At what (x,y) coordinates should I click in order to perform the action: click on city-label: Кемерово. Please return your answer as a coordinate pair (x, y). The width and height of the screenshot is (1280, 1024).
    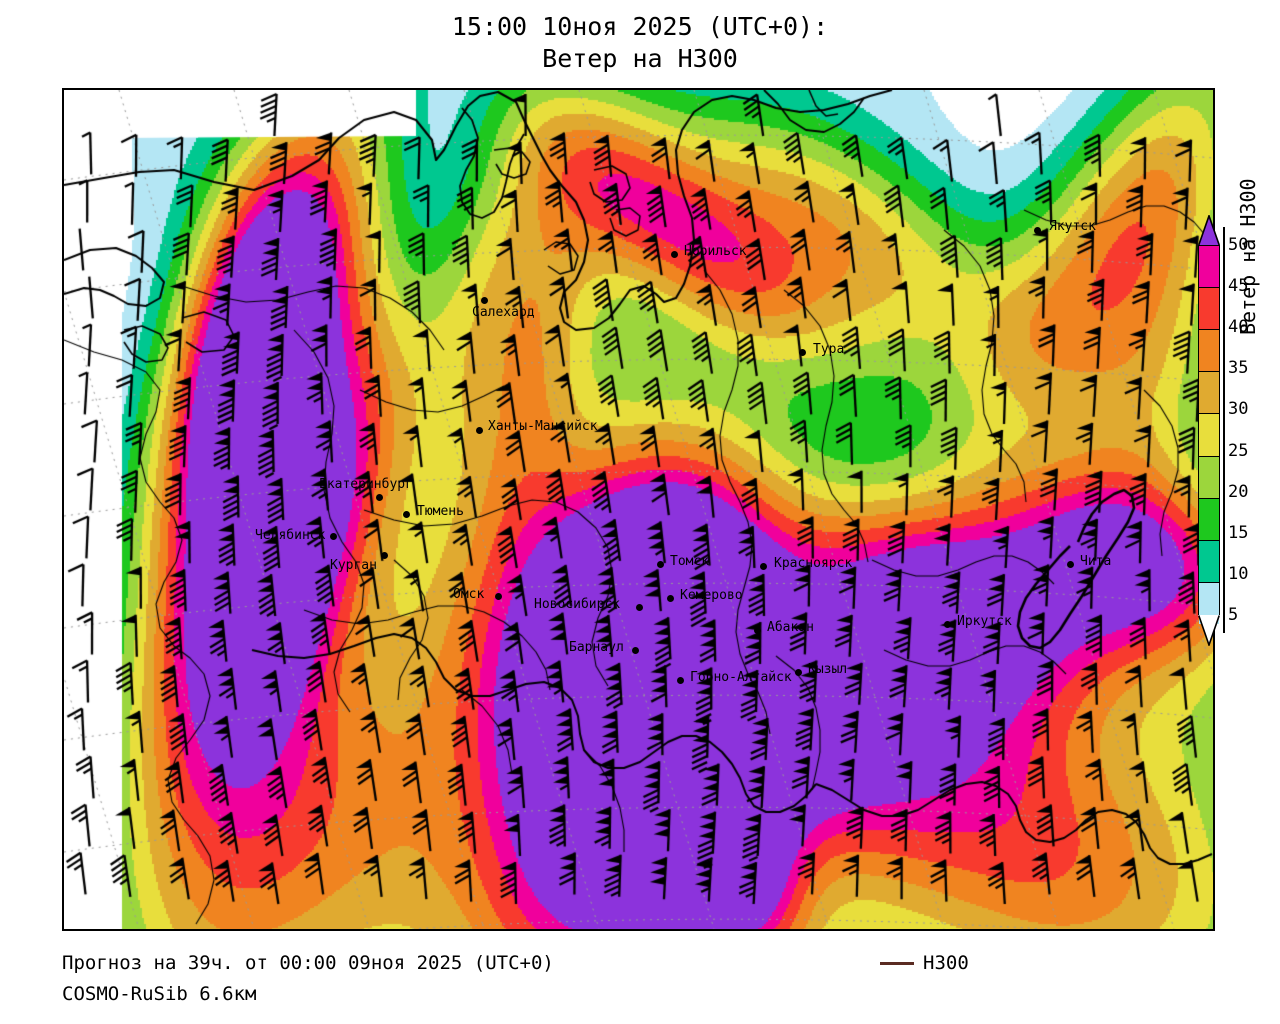
    Looking at the image, I should click on (711, 595).